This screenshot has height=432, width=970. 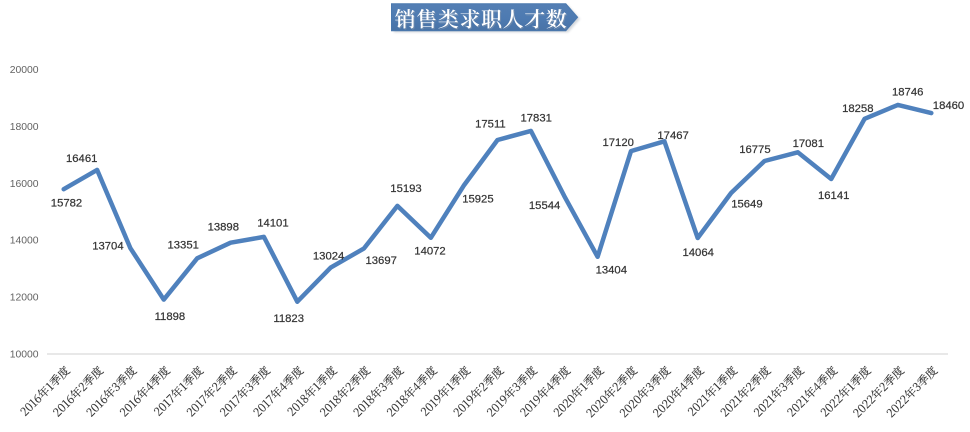 What do you see at coordinates (24, 241) in the screenshot?
I see `svg-text: 14000` at bounding box center [24, 241].